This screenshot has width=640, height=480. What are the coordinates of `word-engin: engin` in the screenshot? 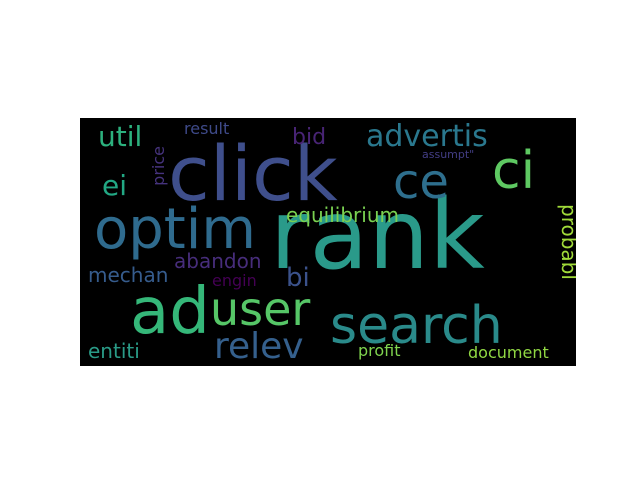 It's located at (234, 280).